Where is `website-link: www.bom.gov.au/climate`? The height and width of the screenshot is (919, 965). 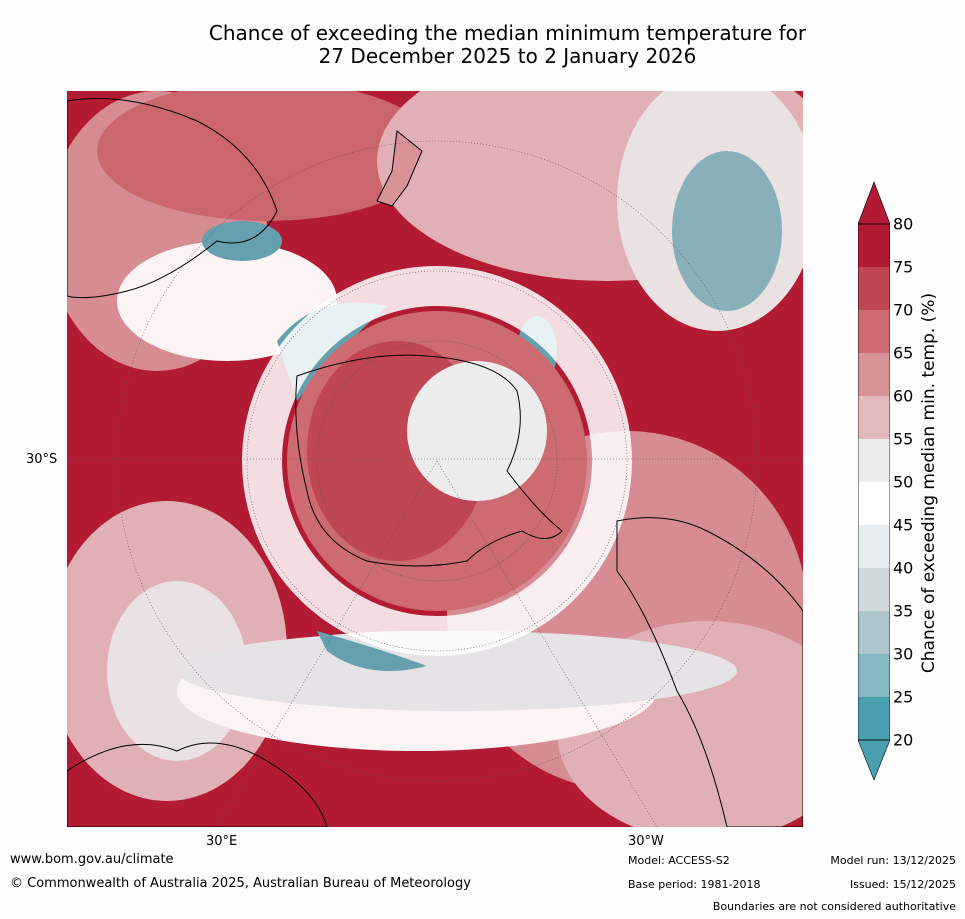
website-link: www.bom.gov.au/climate is located at coordinates (92, 859).